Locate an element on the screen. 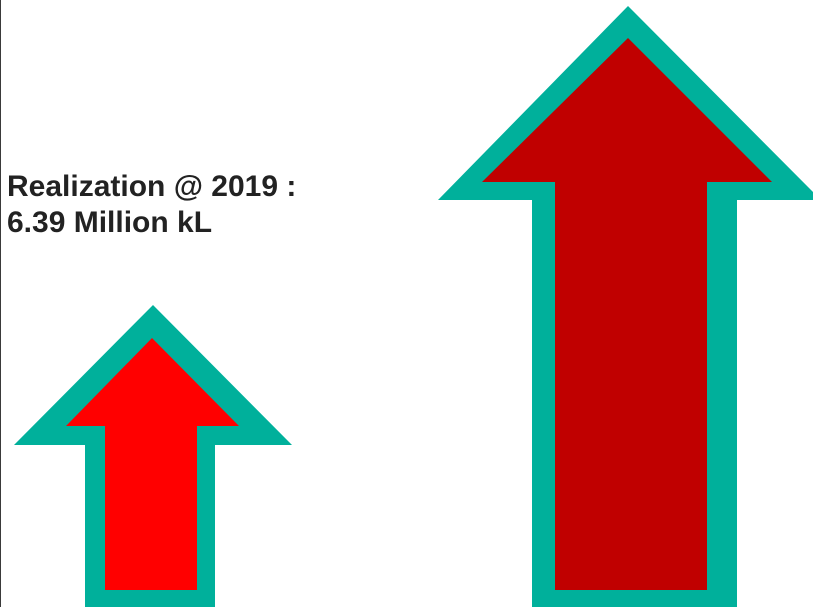 The image size is (813, 607). realization-text: Realization @ 2019 : 6.39 Million kL is located at coordinates (151, 205).